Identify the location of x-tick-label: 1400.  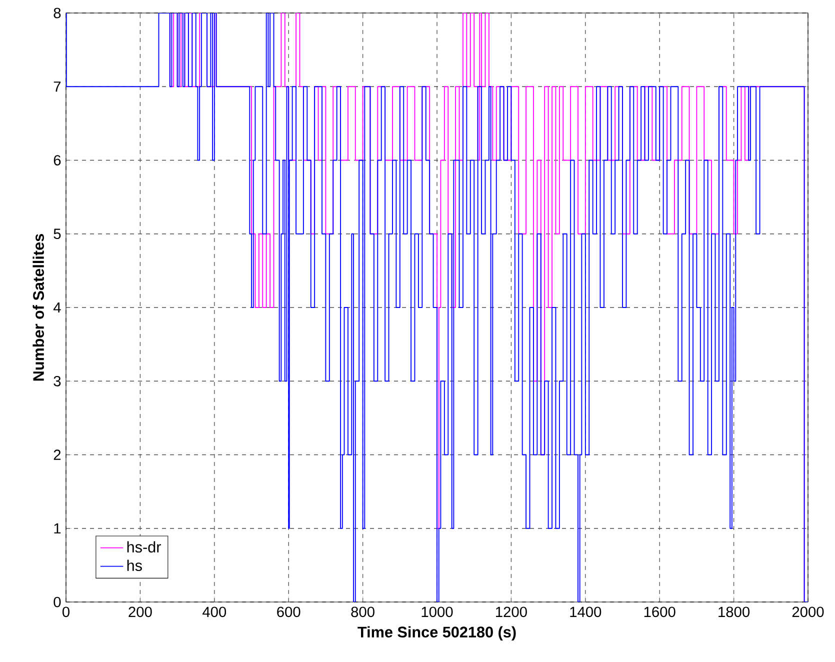
(586, 612).